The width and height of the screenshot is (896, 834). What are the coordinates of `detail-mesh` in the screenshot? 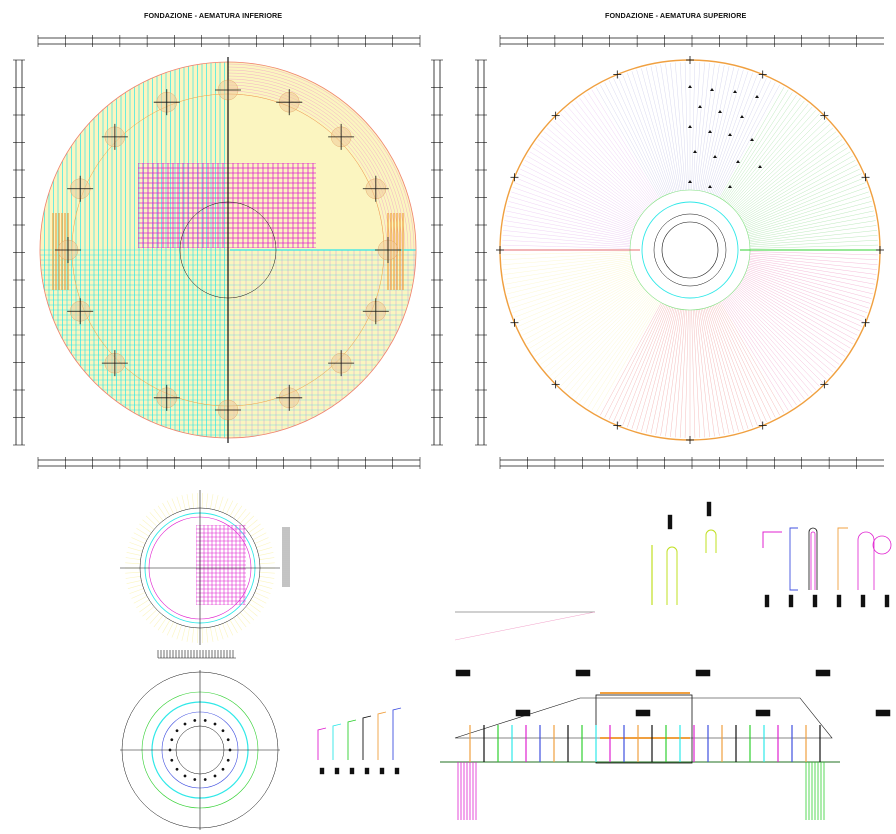 It's located at (221, 565).